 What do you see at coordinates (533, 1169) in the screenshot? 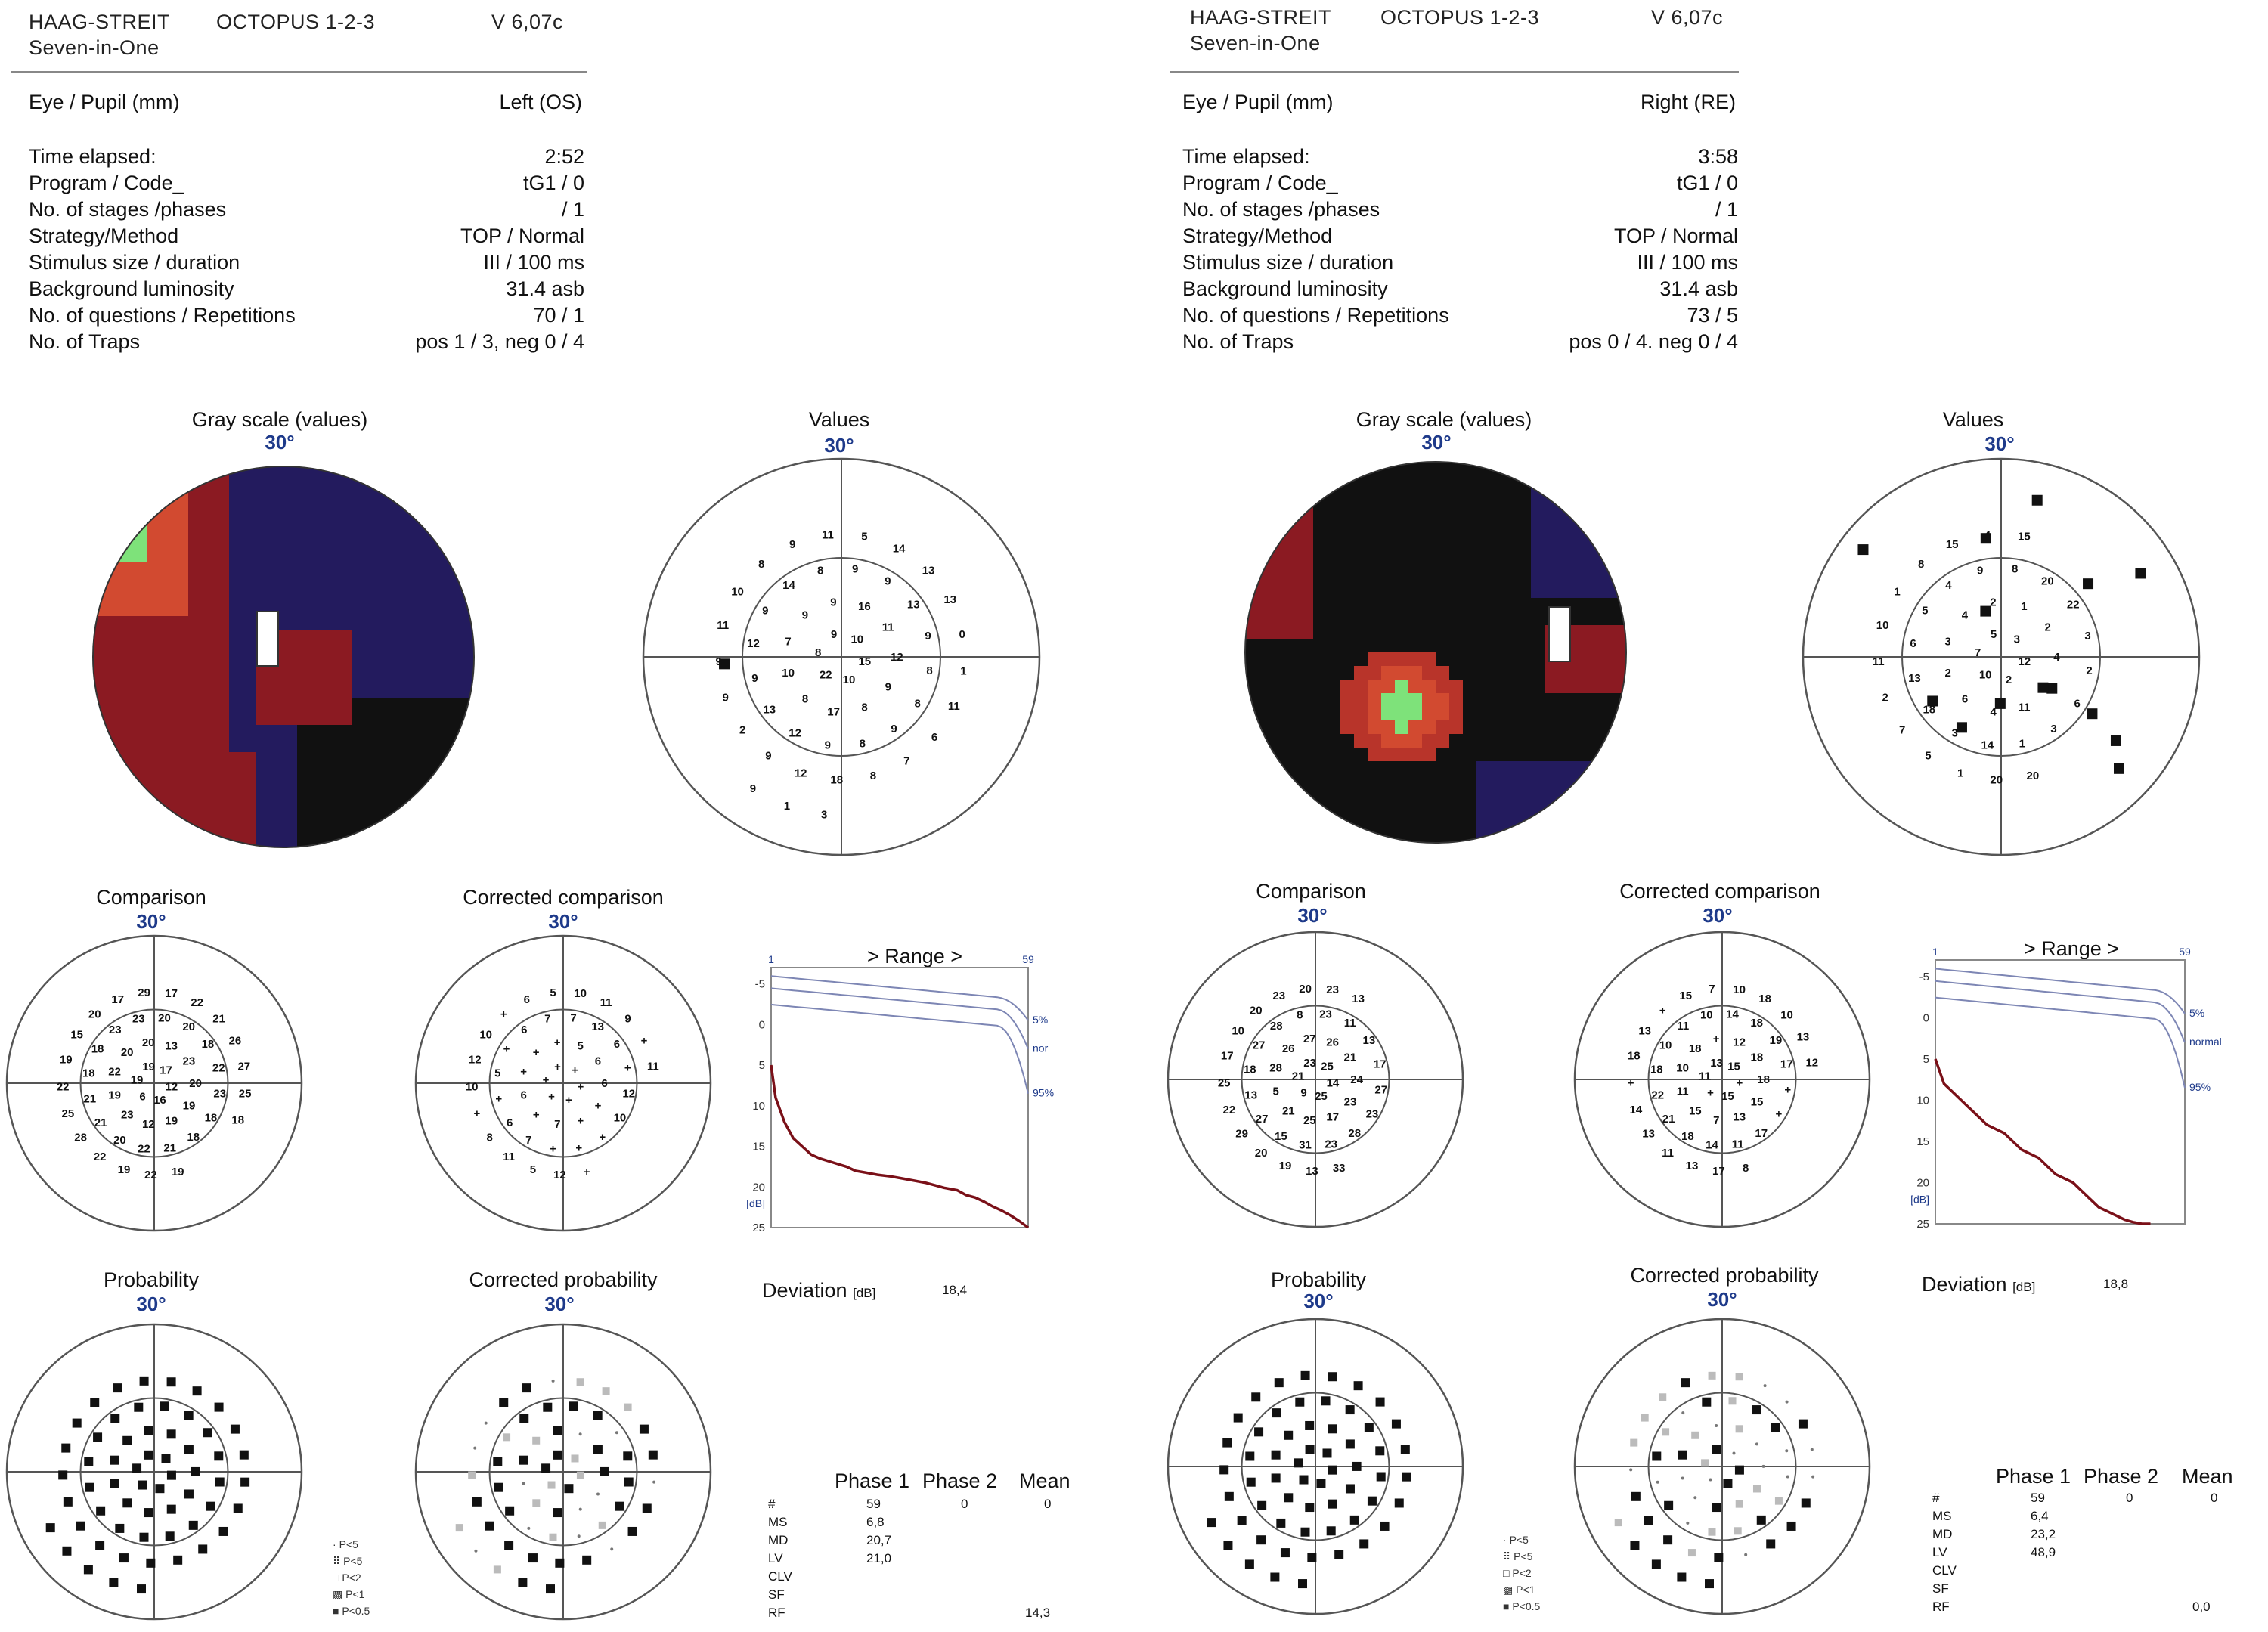
I see `field-value: 5` at bounding box center [533, 1169].